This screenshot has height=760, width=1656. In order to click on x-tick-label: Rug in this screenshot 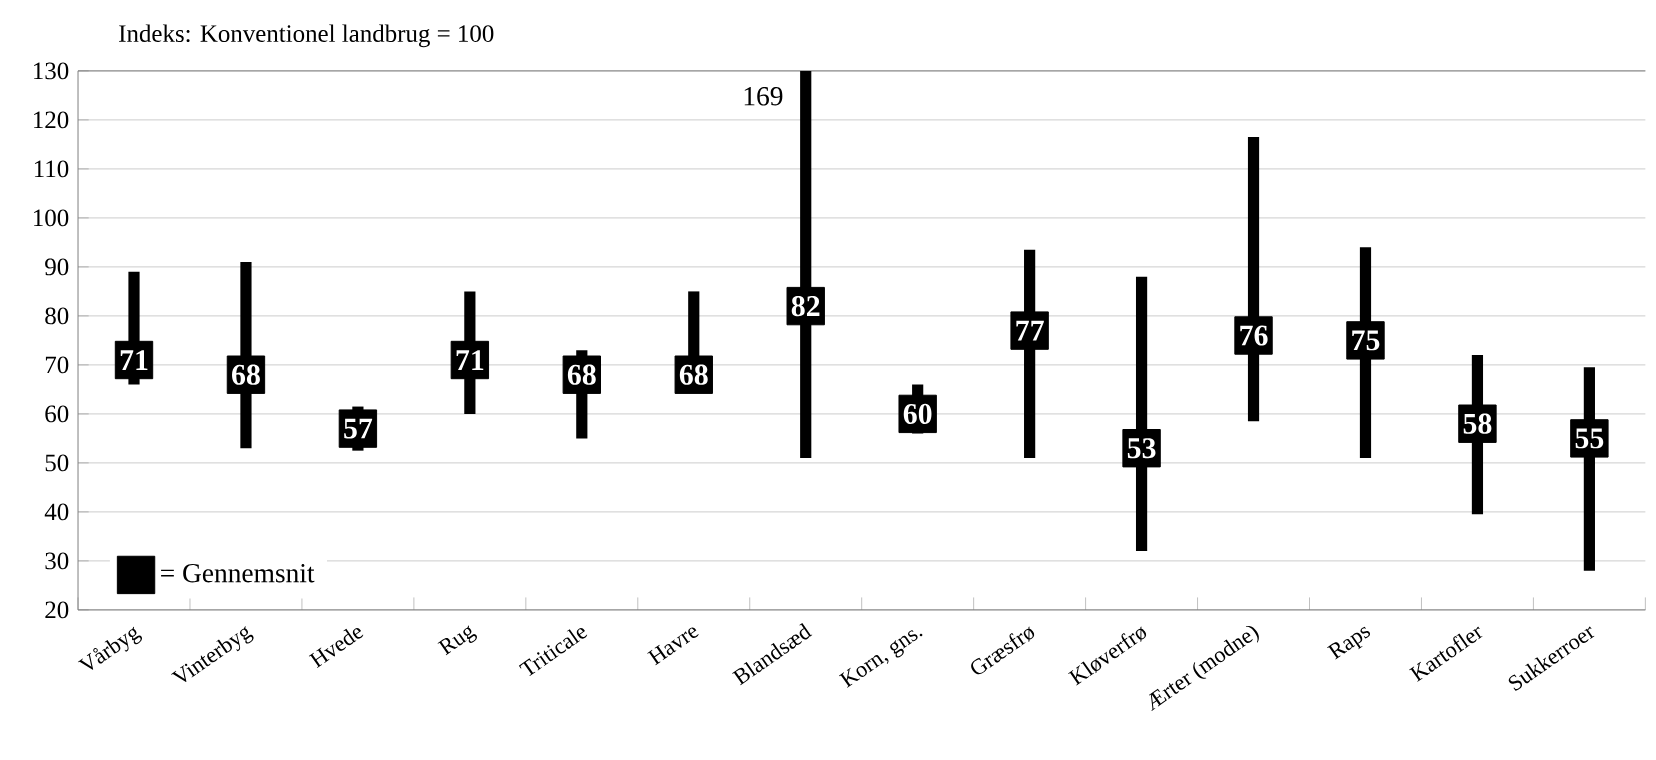, I will do `click(457, 640)`.